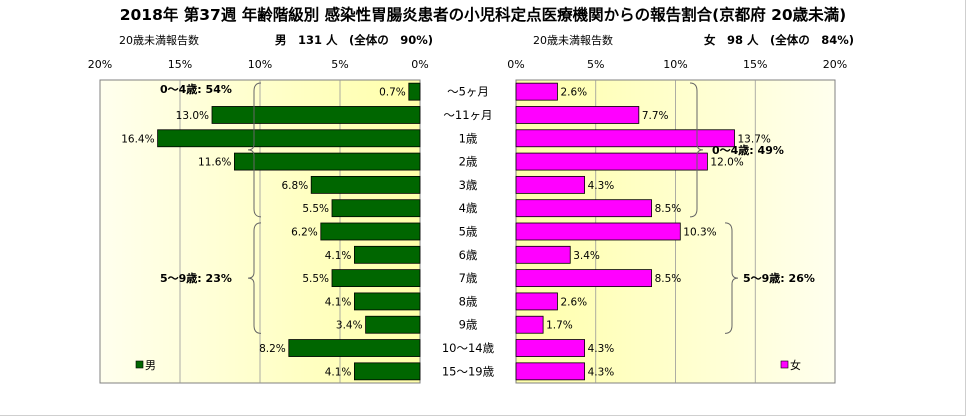  Describe the element at coordinates (726, 163) in the screenshot. I see `right-data-label: 12.0%` at that location.